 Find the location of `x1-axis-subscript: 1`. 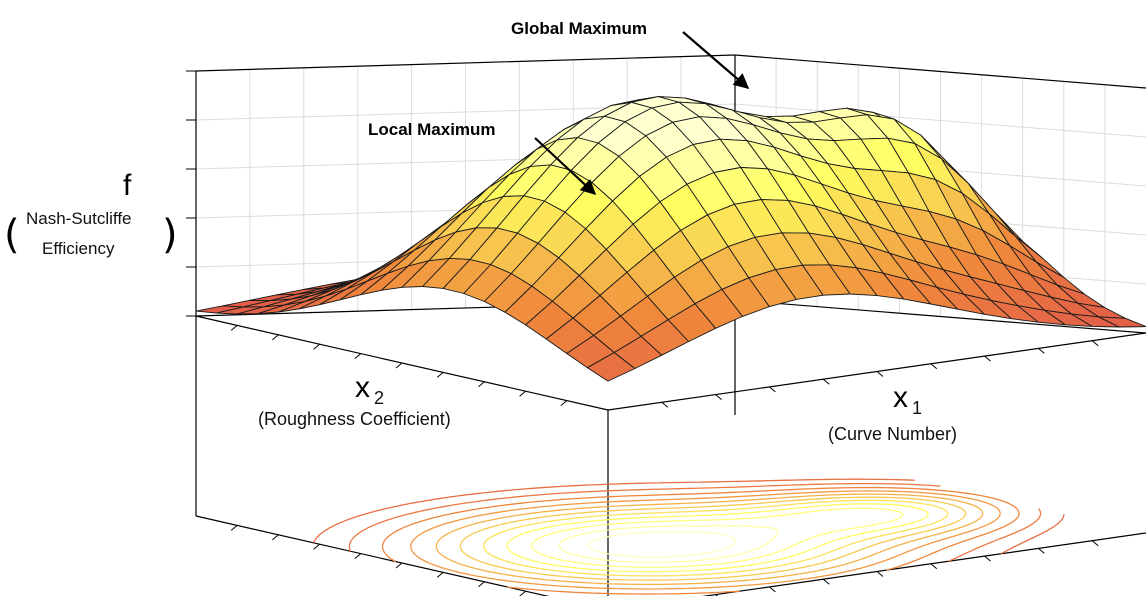

x1-axis-subscript: 1 is located at coordinates (917, 408).